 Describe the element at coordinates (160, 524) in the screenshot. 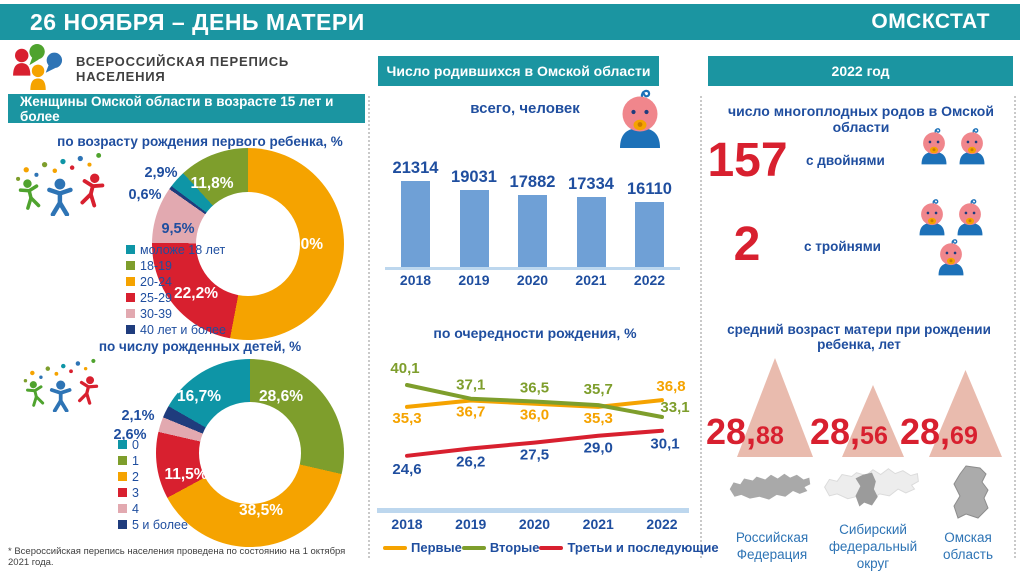

I see `legend-label: 5 и более` at that location.